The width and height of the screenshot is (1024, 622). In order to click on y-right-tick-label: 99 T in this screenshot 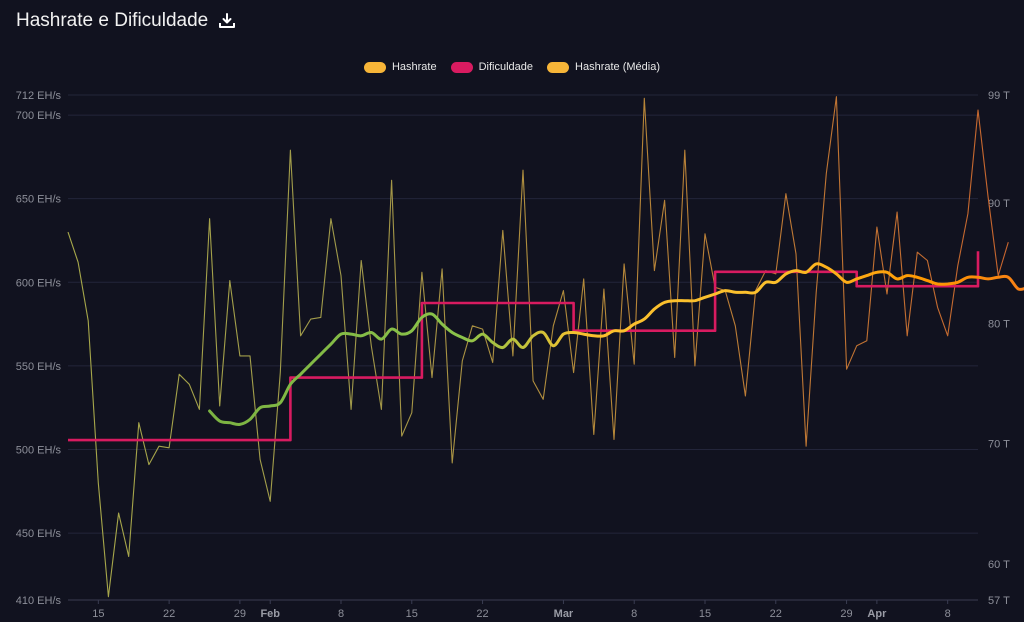, I will do `click(999, 96)`.